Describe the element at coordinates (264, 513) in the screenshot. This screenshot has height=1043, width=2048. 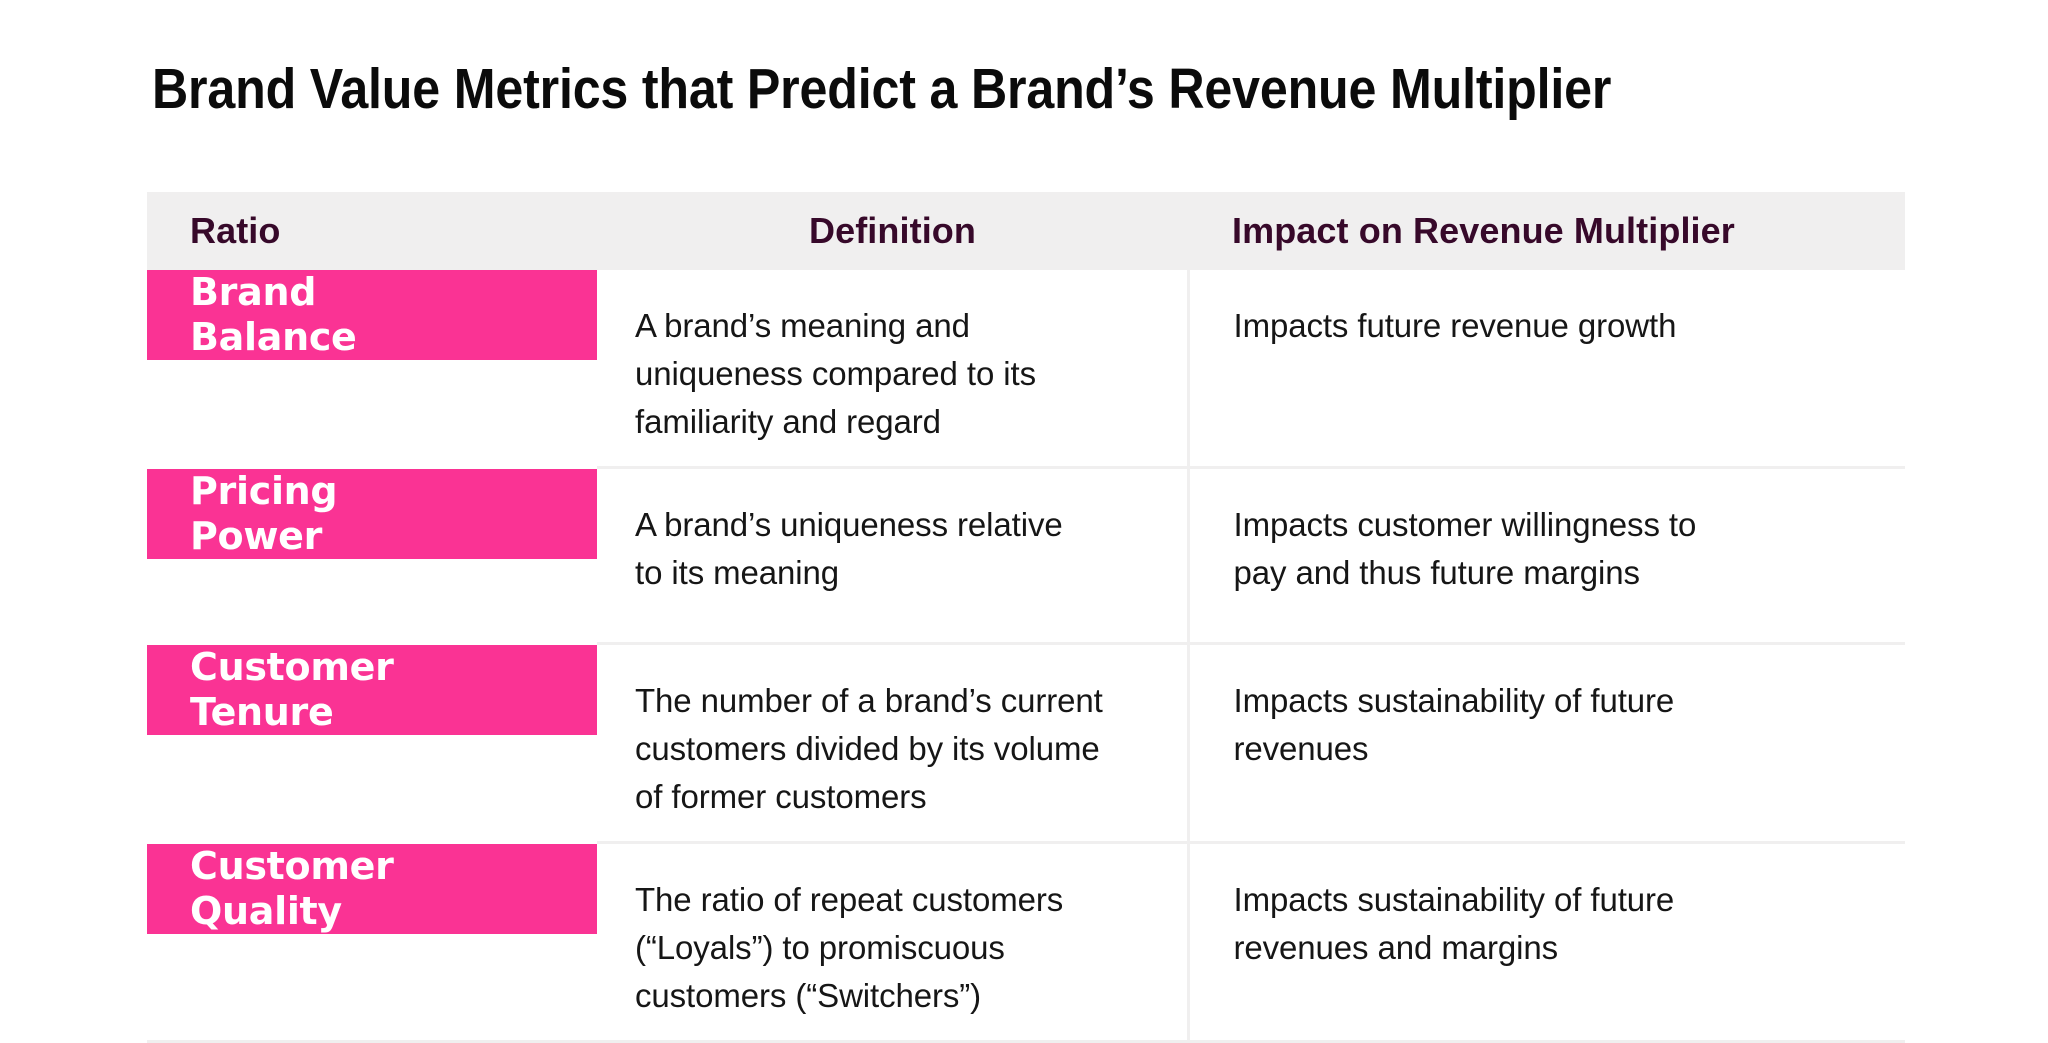
I see `ratio-label: Pricing Power` at that location.